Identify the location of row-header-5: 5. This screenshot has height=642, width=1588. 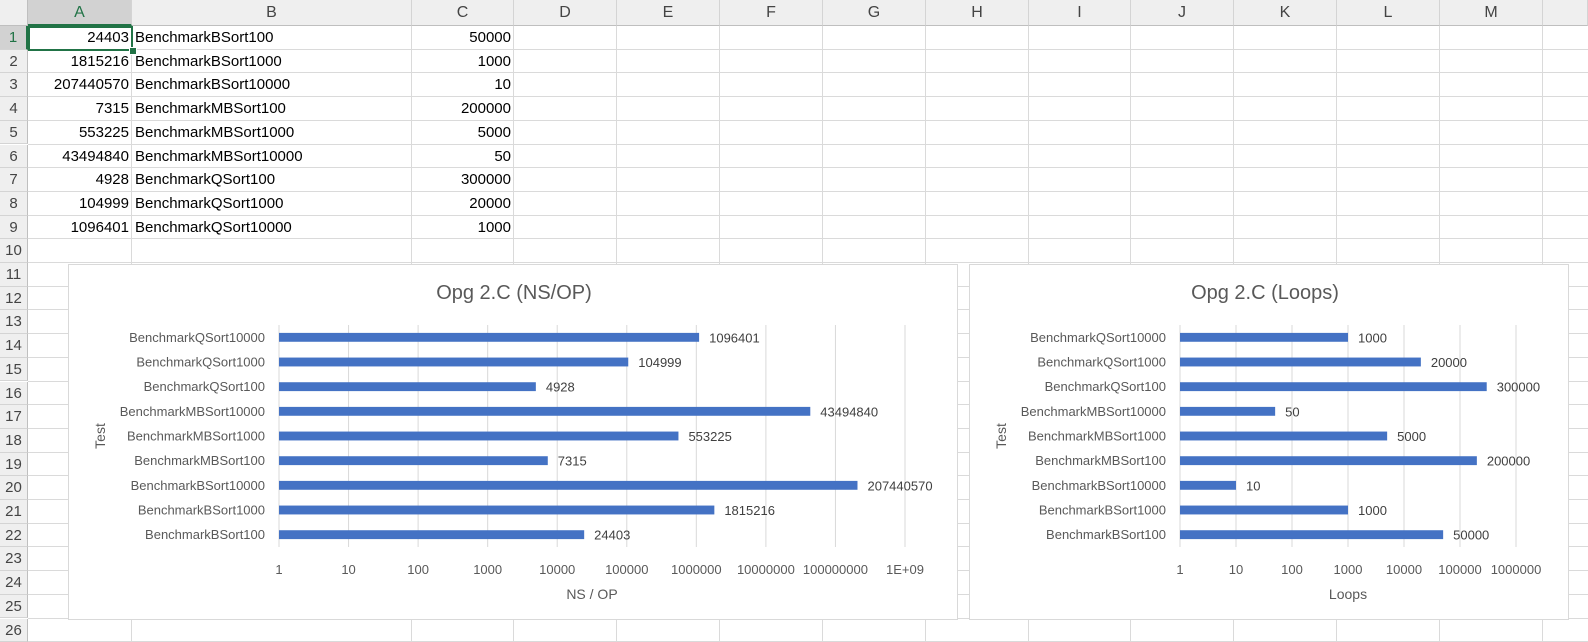
(14, 133).